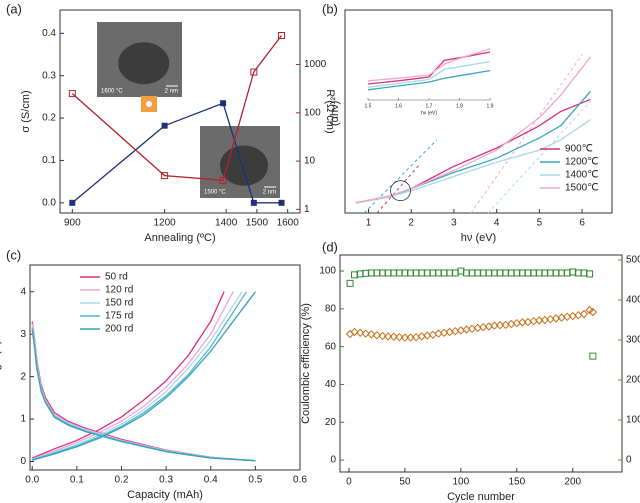 The image size is (640, 503). I want to click on x-tick-label: 6, so click(582, 223).